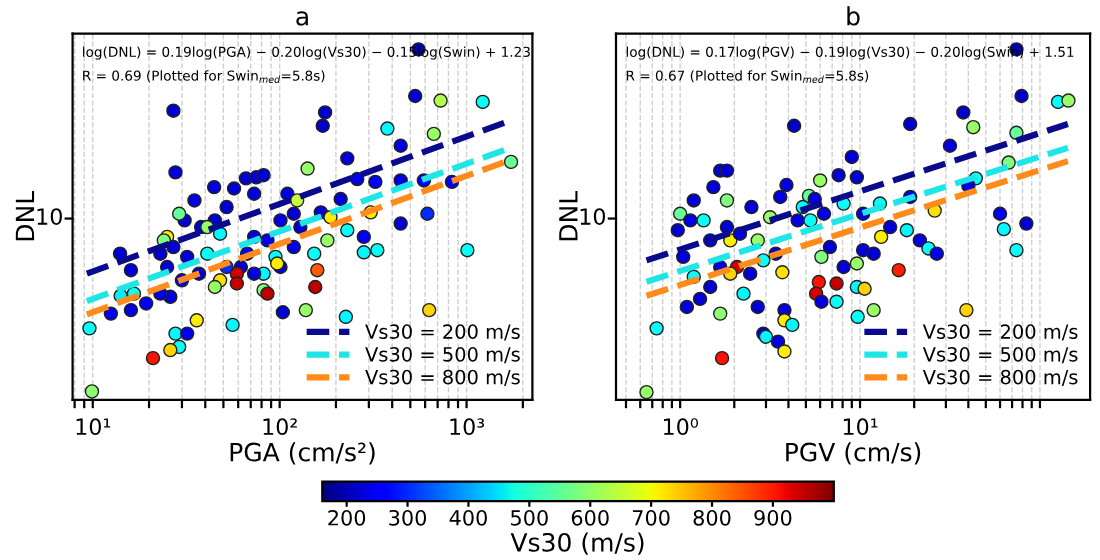 This screenshot has width=1100, height=560. I want to click on chart-title: b, so click(853, 16).